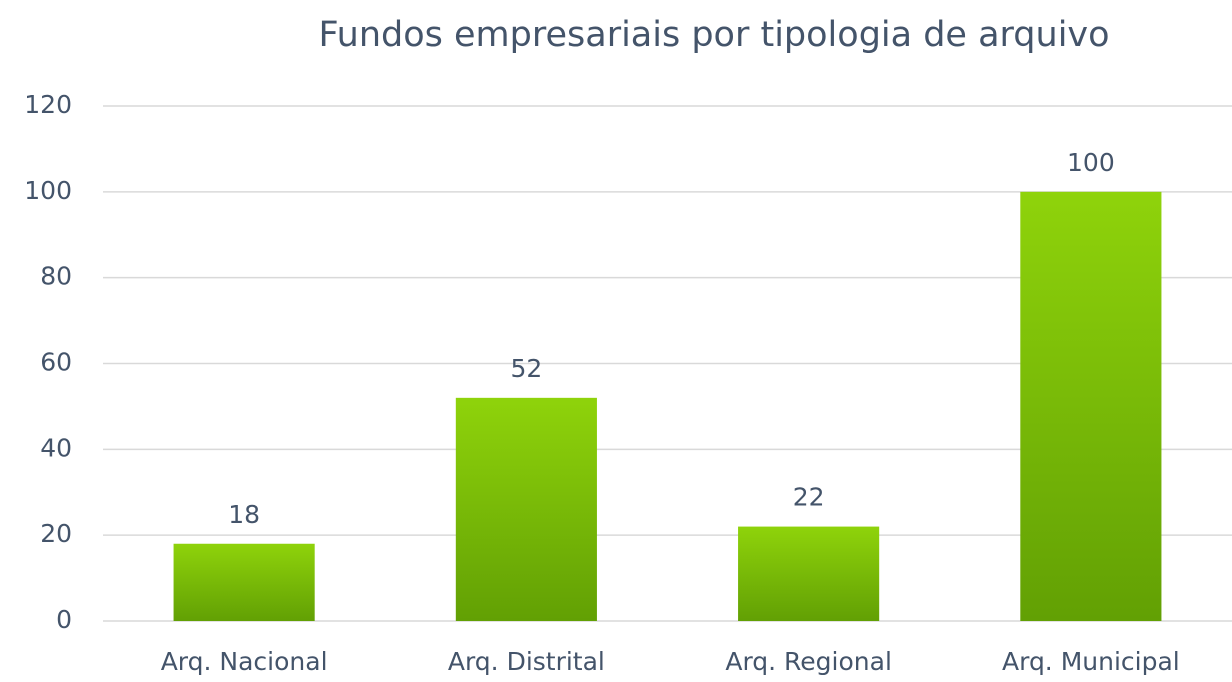 Image resolution: width=1232 pixels, height=682 pixels. Describe the element at coordinates (808, 661) in the screenshot. I see `x-tick-label: Arq. Regional` at that location.